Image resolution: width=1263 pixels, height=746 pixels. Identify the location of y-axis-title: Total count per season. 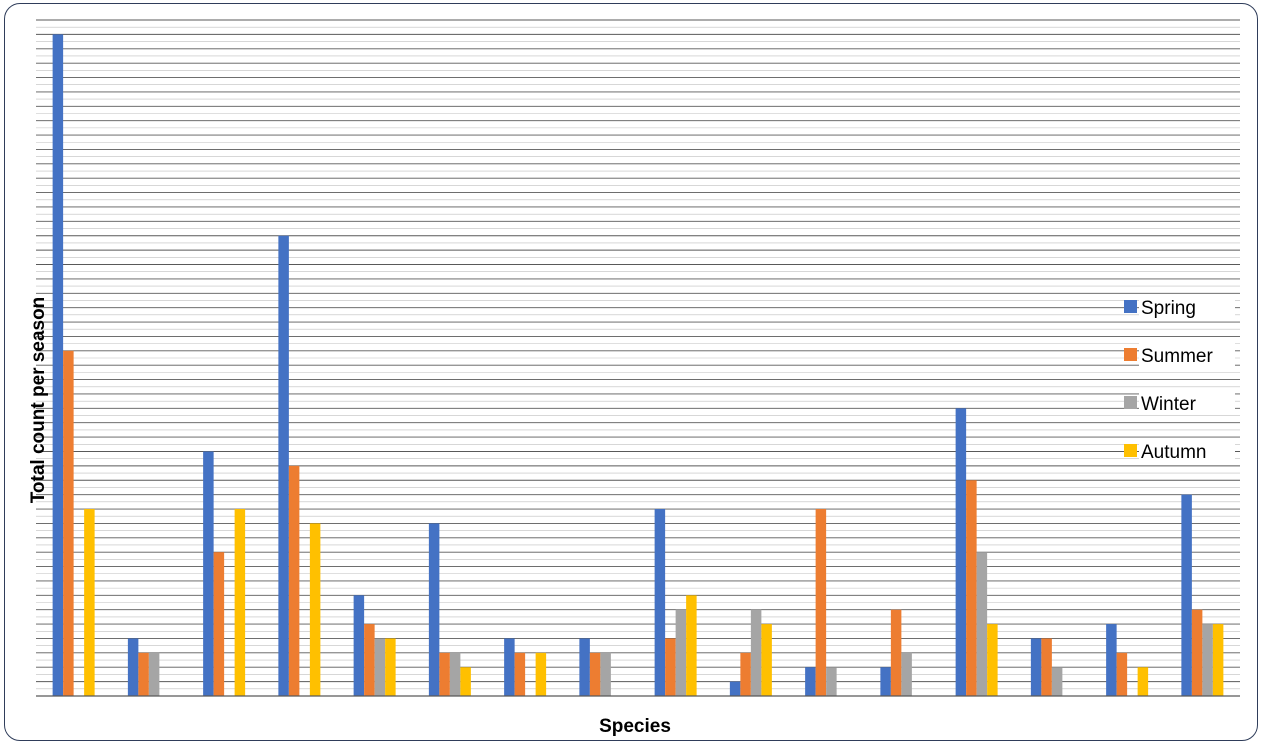
(38, 400).